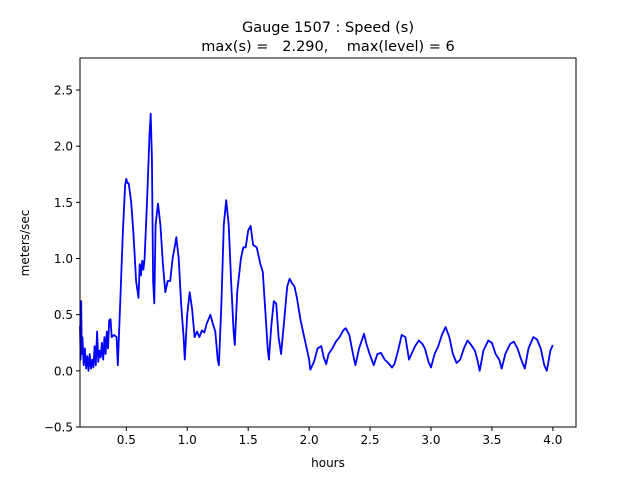 The image size is (640, 484). I want to click on y-tick-label: 0.5, so click(63, 315).